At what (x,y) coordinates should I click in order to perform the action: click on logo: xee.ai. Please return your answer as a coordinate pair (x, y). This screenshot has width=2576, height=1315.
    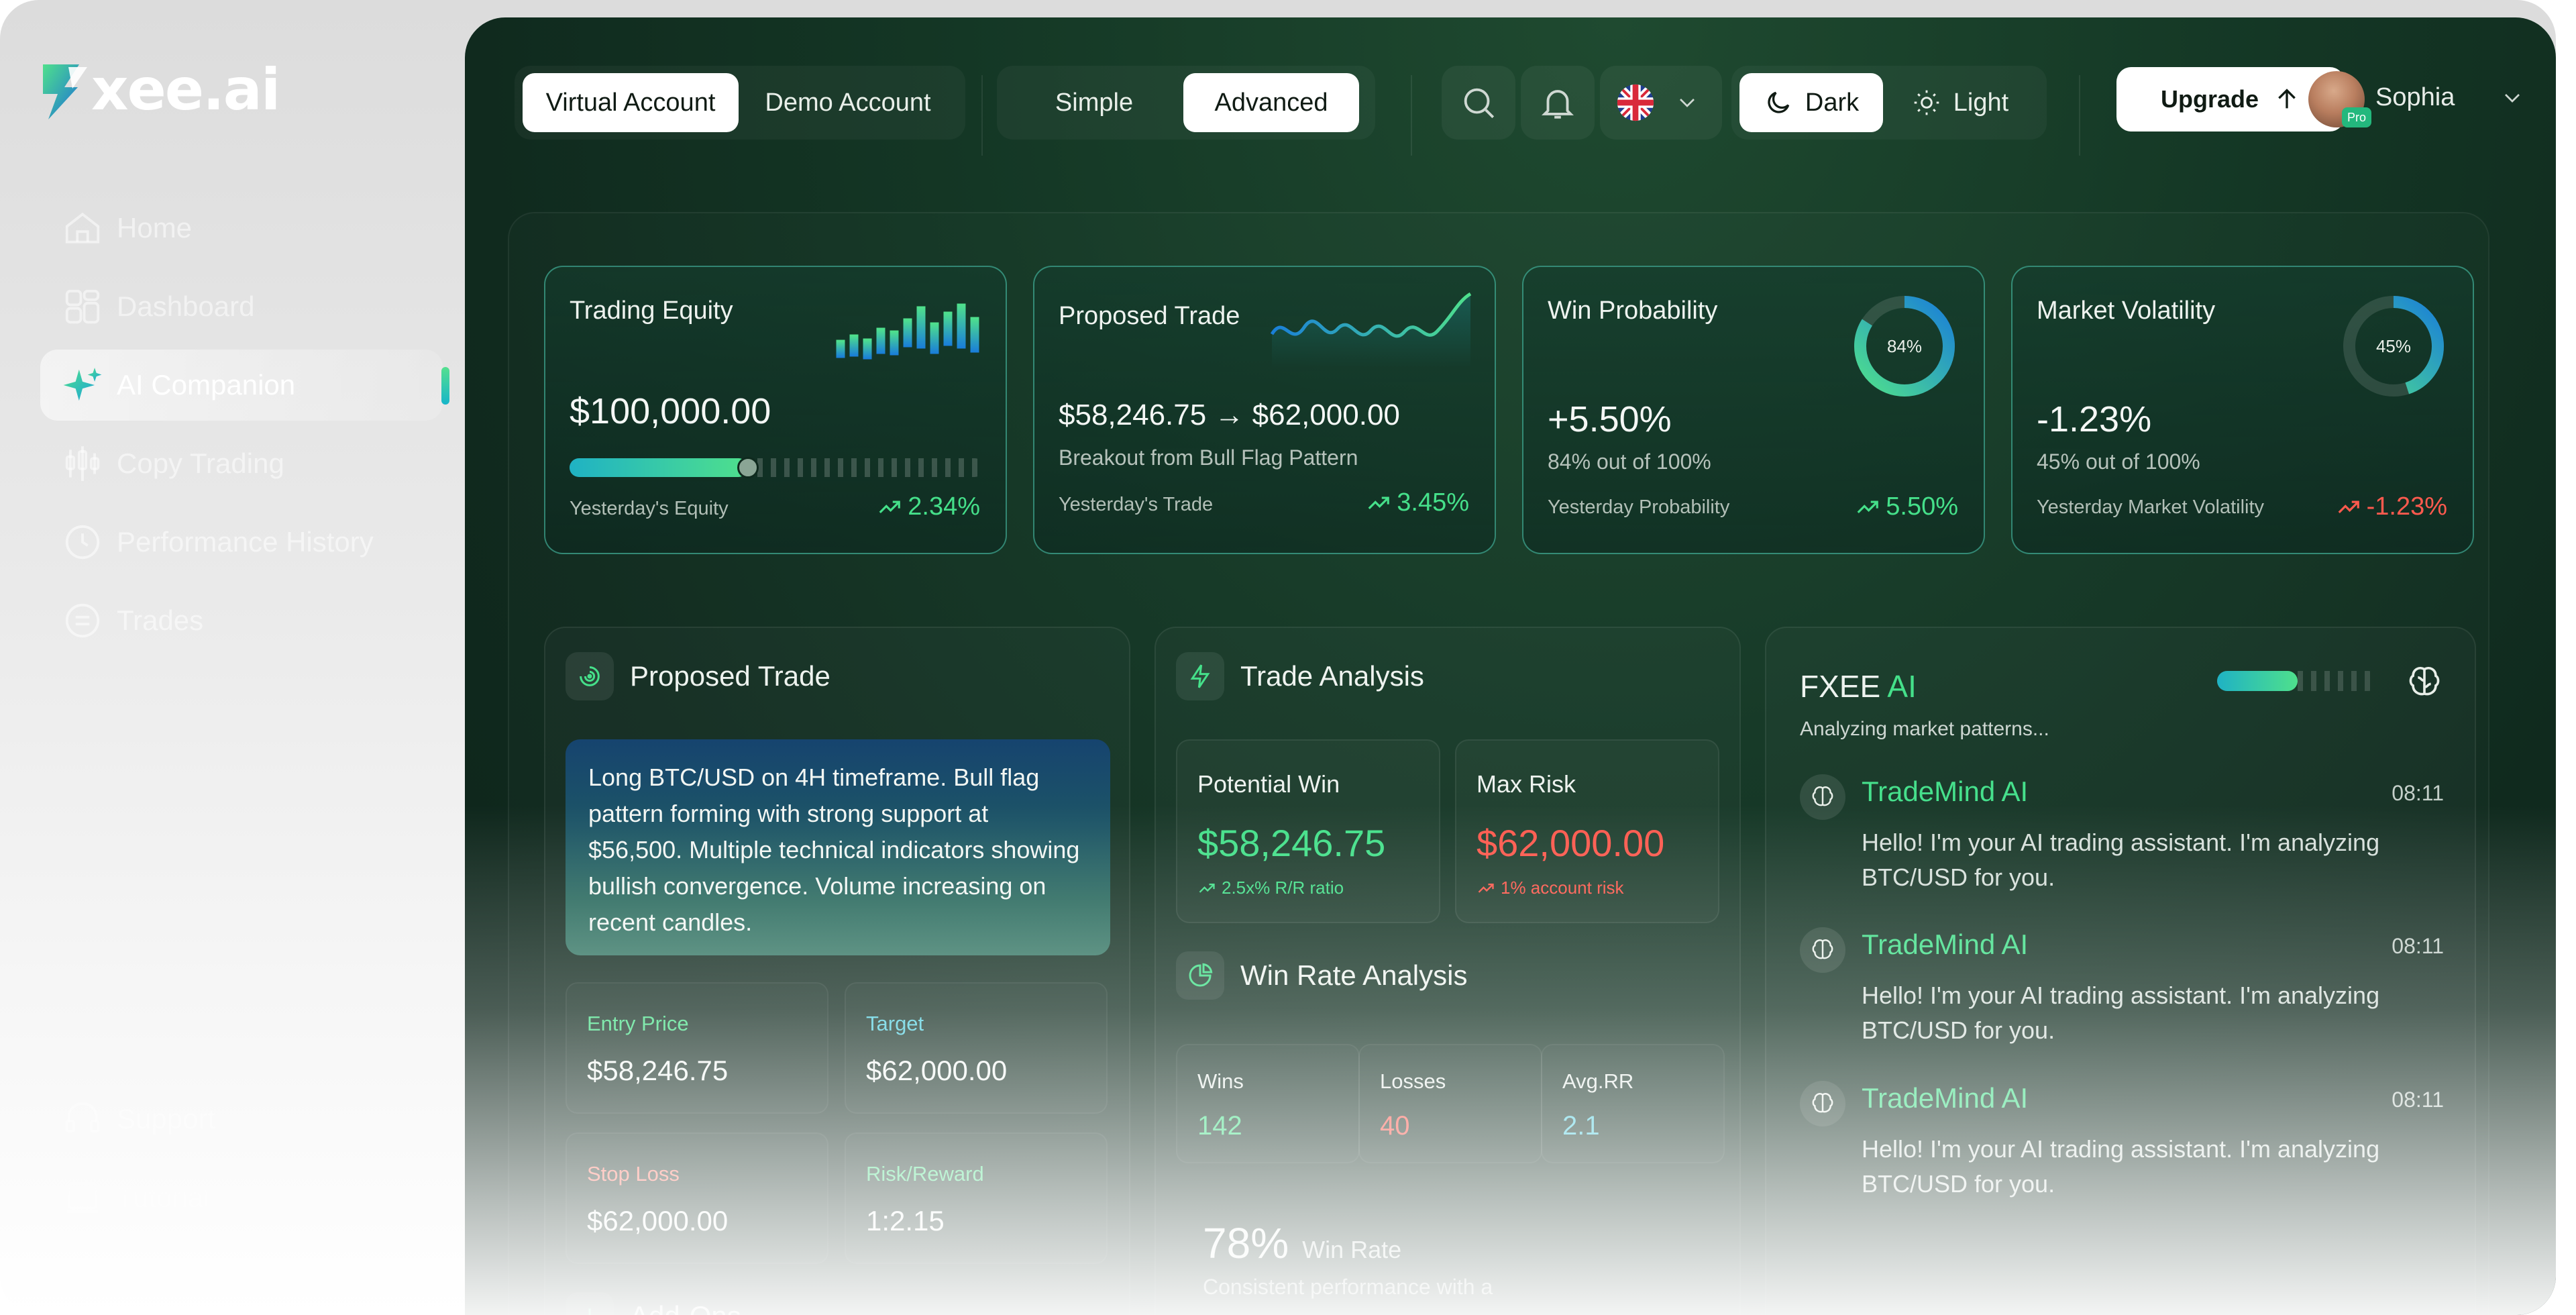
    Looking at the image, I should click on (159, 90).